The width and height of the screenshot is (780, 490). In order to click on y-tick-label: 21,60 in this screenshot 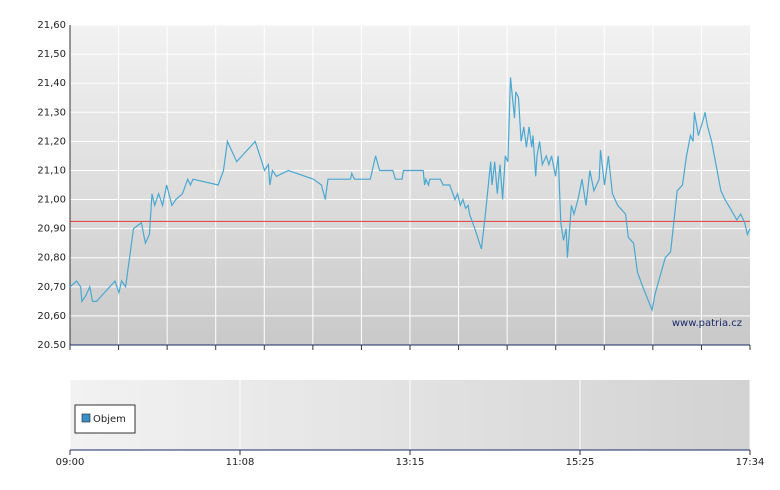, I will do `click(51, 25)`.